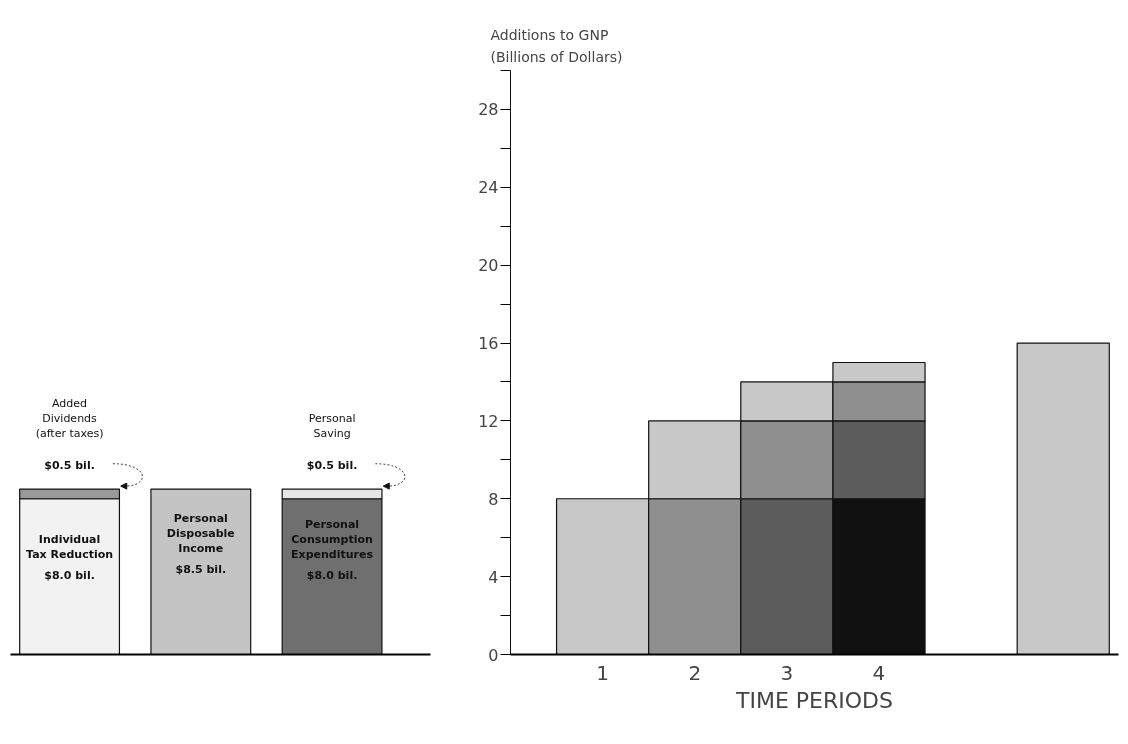 The image size is (1128, 744). I want to click on data-label: $8.5 bil., so click(201, 570).